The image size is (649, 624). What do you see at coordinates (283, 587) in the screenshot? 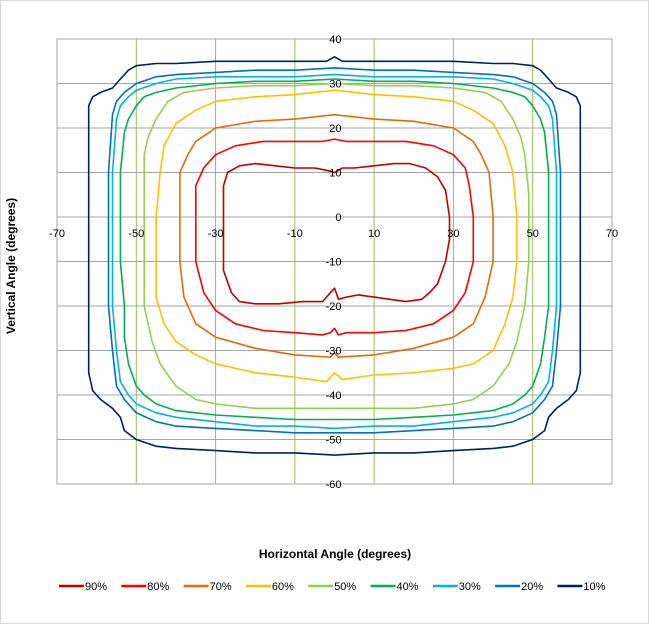
I see `legend-label: 60%` at bounding box center [283, 587].